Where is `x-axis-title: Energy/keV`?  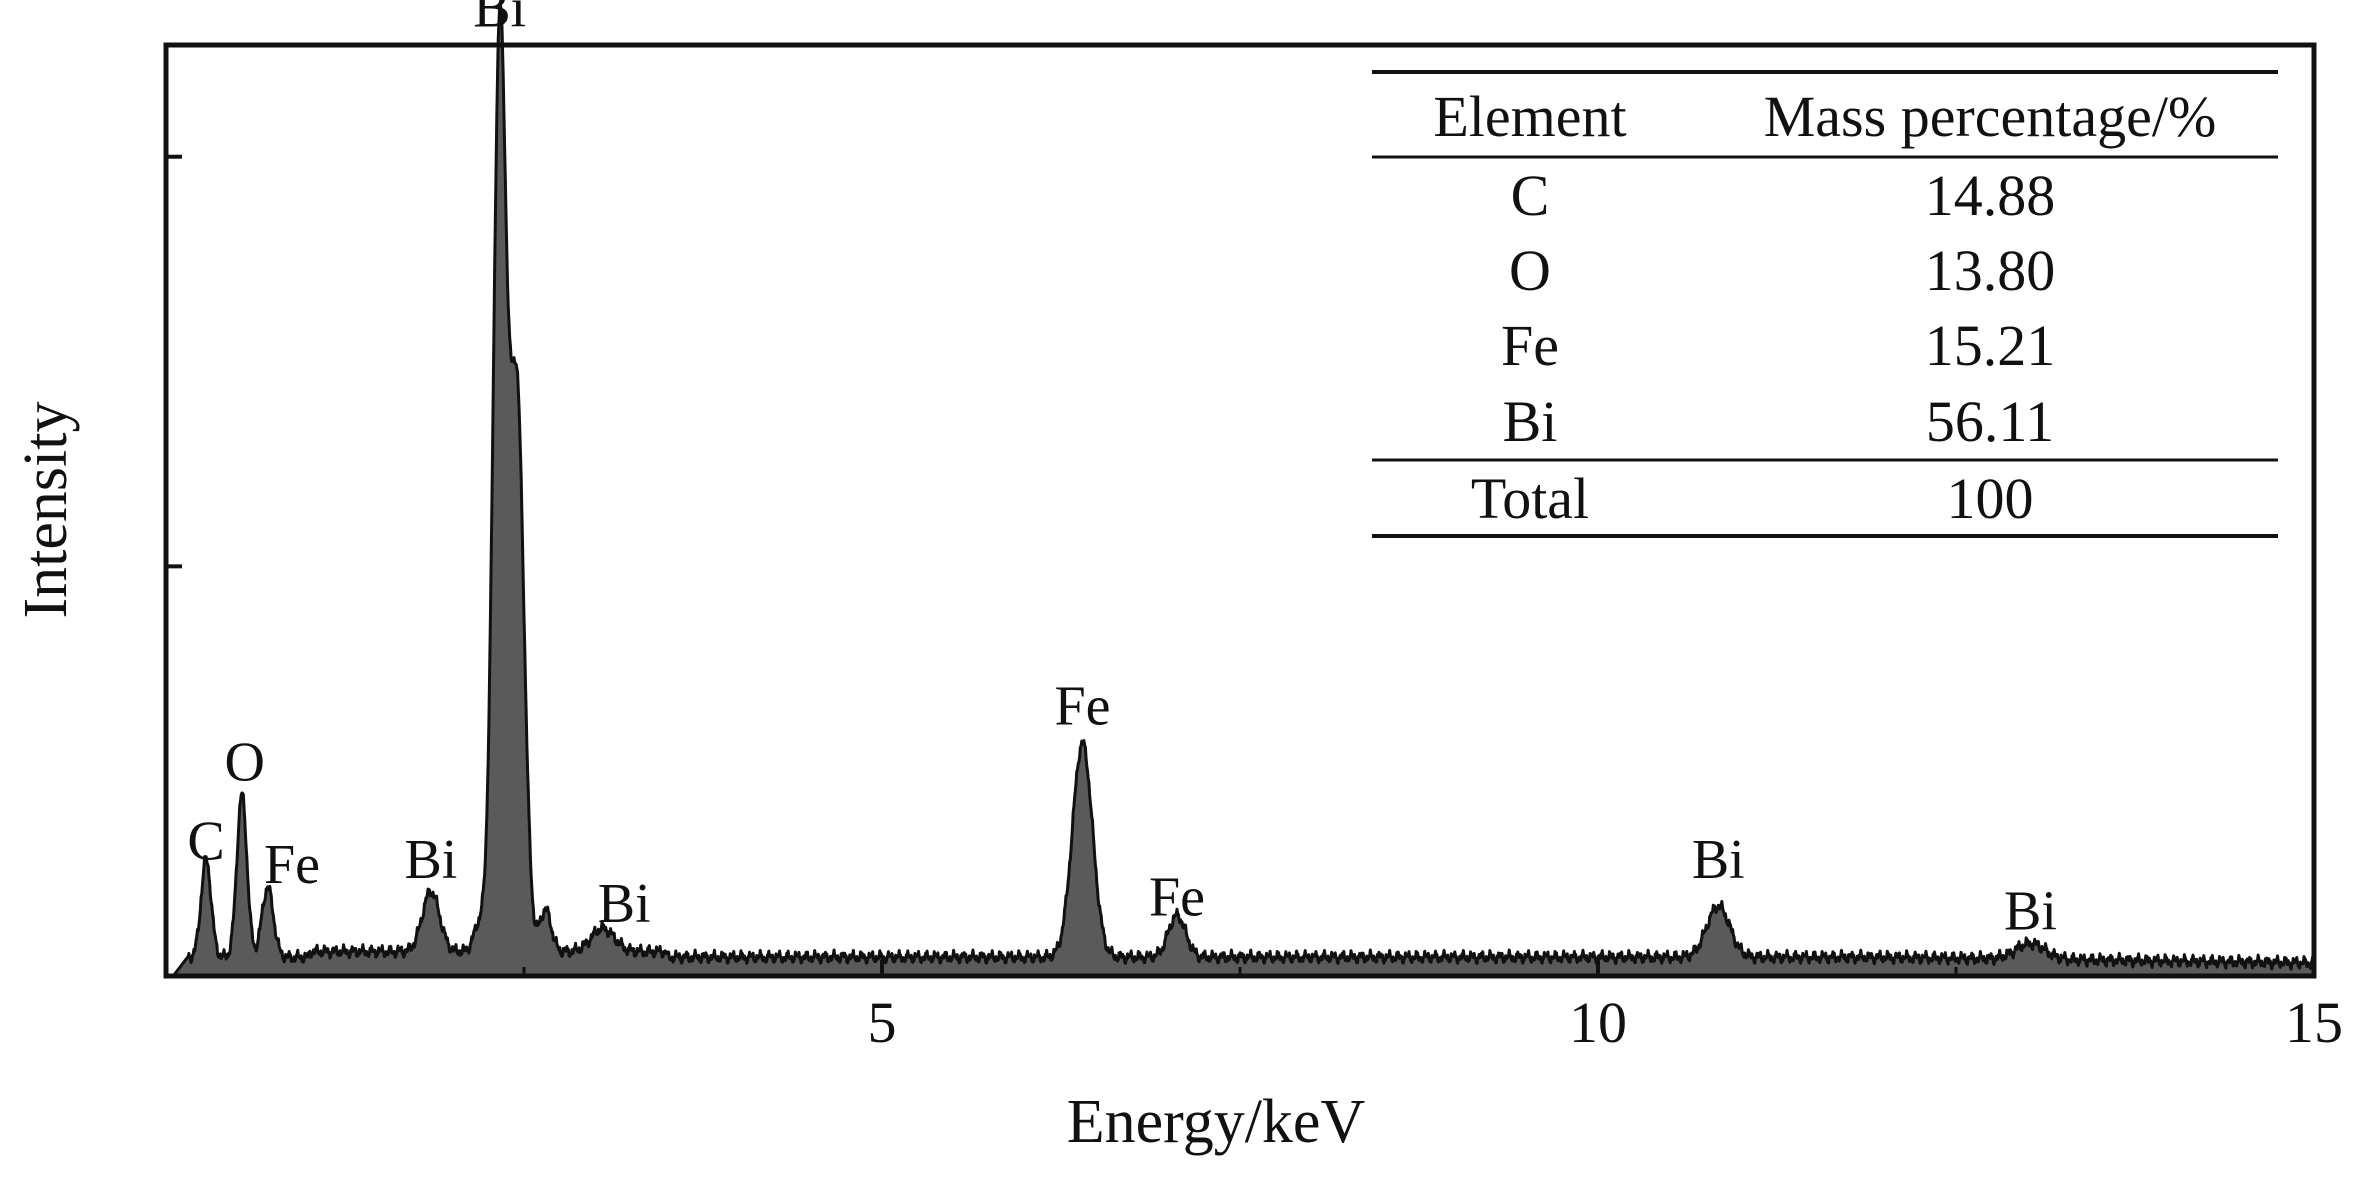 x-axis-title: Energy/keV is located at coordinates (1216, 1122).